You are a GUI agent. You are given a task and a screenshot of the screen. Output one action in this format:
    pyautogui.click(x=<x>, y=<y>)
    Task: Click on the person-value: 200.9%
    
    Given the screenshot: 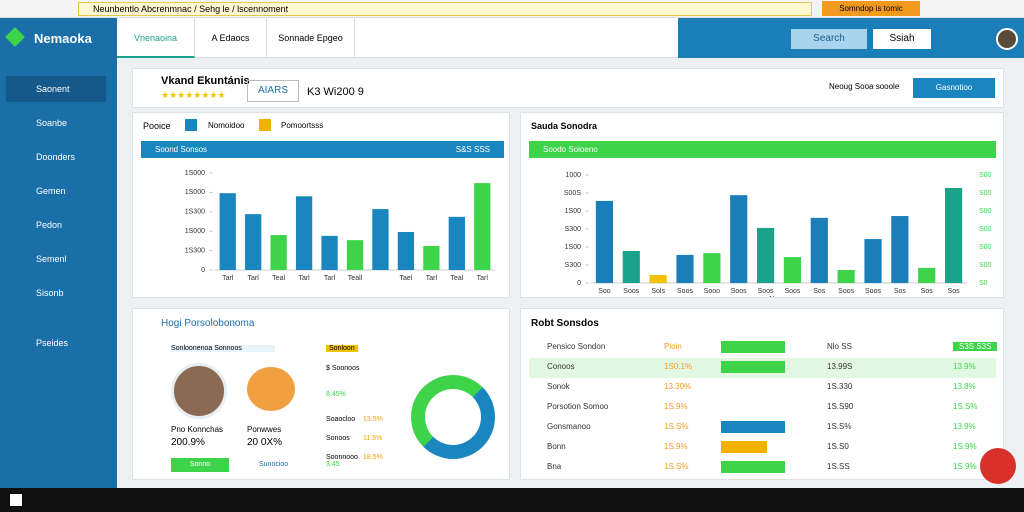 What is the action you would take?
    pyautogui.click(x=188, y=442)
    